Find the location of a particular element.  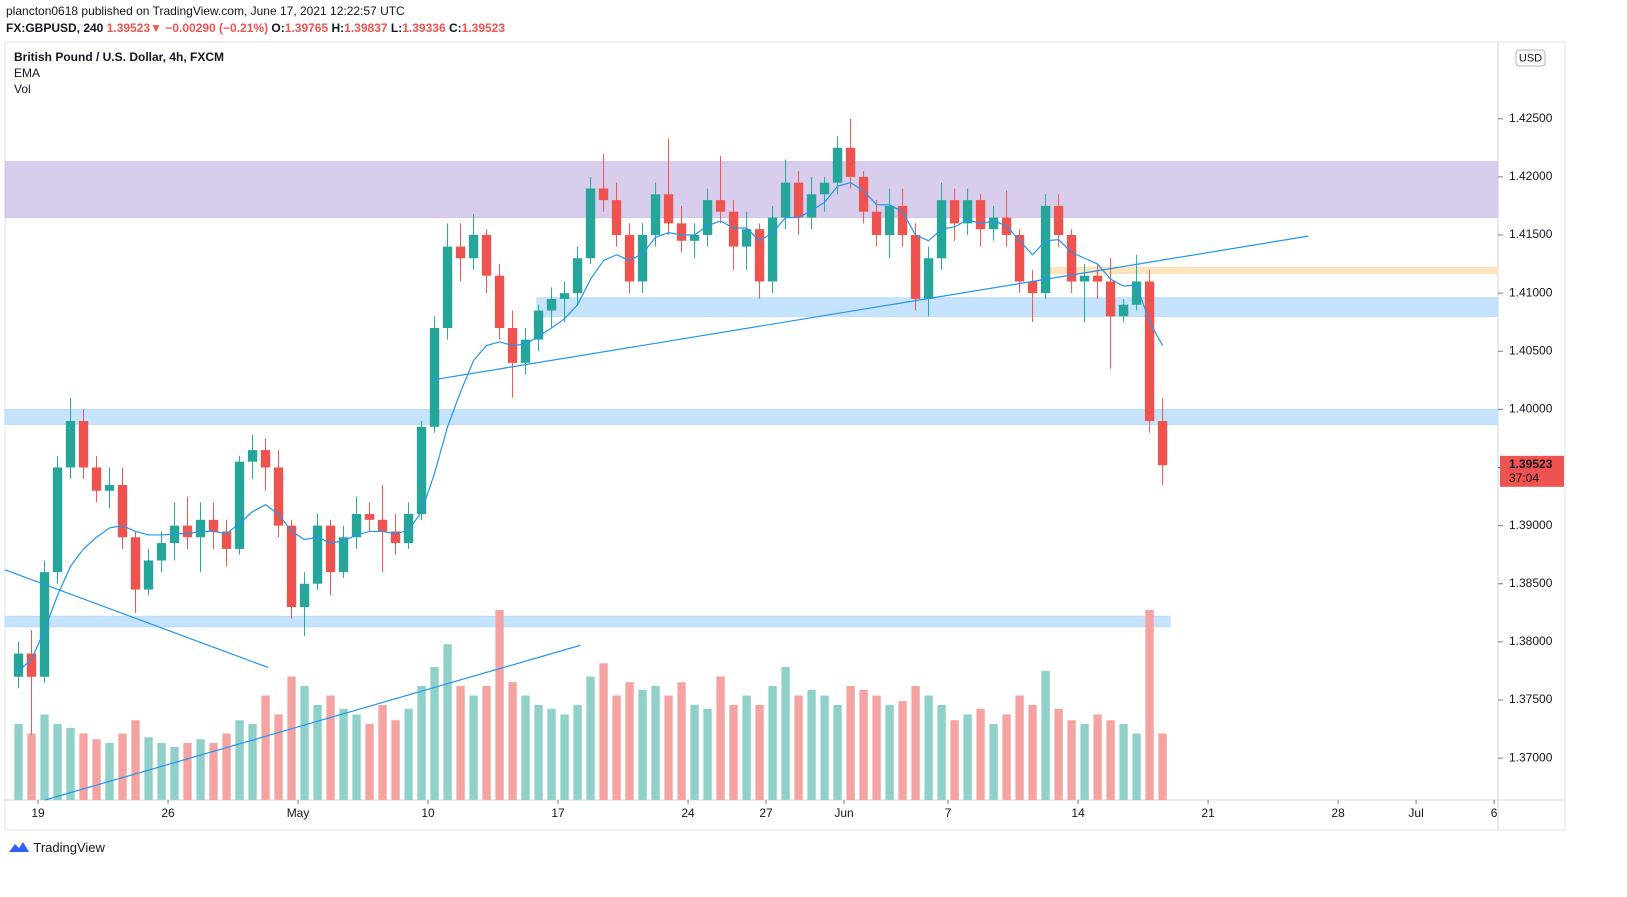

y-tick-label: 1.41000 is located at coordinates (1531, 292).